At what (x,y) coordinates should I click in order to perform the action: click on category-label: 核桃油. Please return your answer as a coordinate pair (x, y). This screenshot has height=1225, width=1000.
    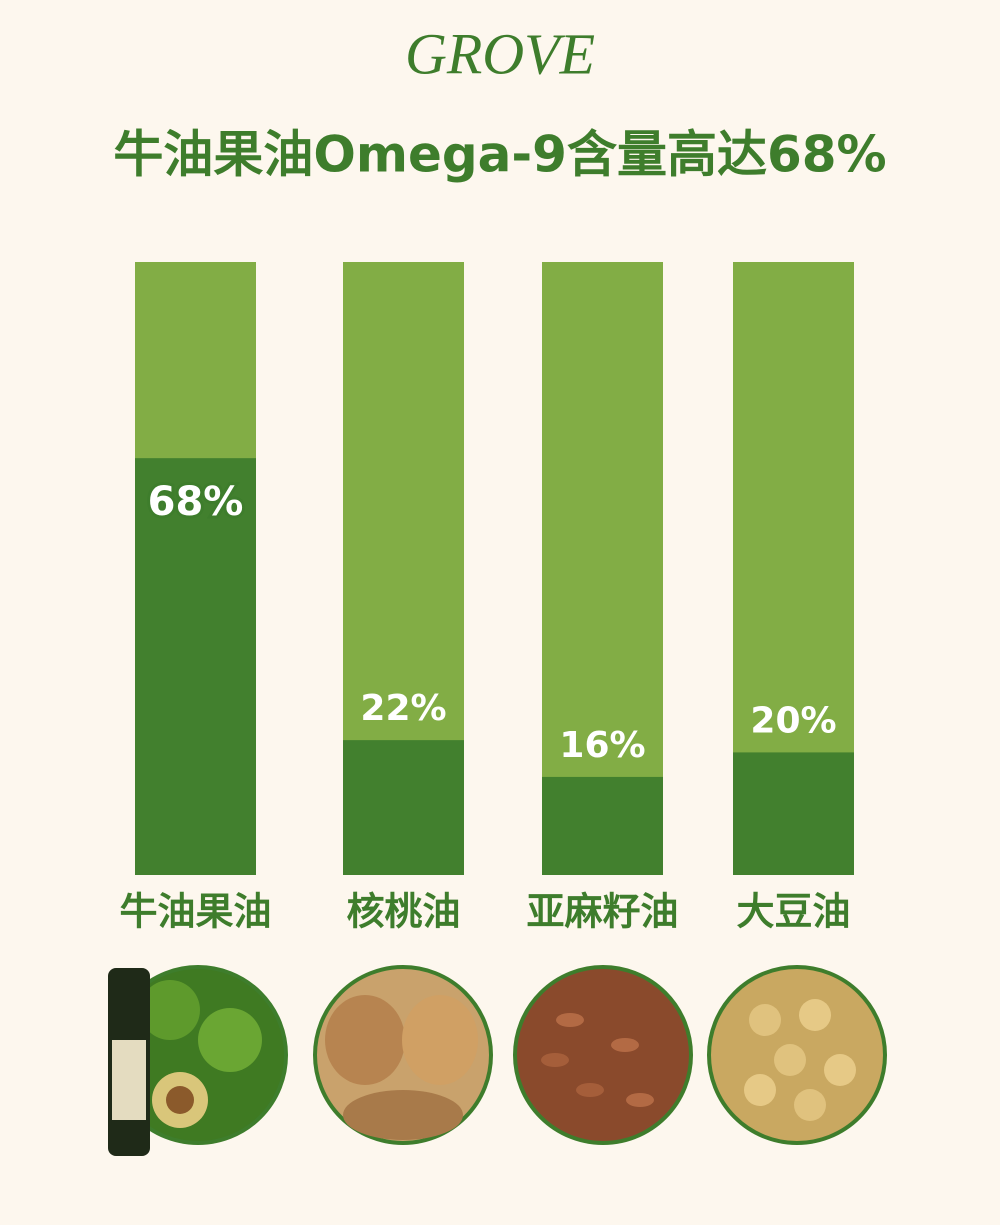
    Looking at the image, I should click on (403, 912).